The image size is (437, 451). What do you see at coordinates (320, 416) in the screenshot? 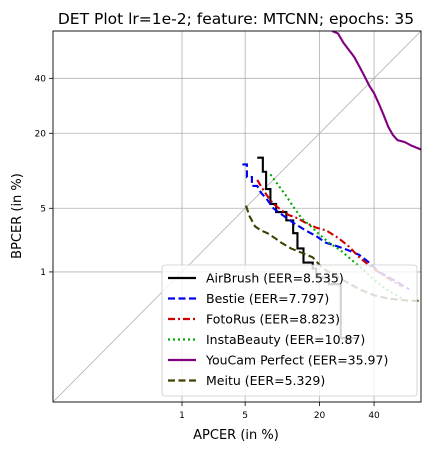
I see `x-tick-label: 20` at bounding box center [320, 416].